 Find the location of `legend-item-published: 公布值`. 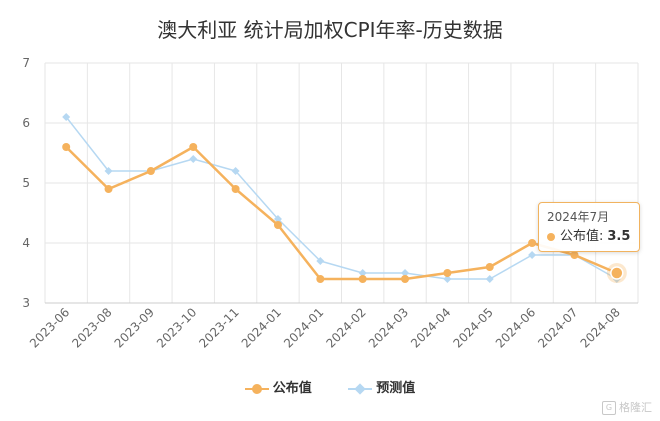

legend-item-published: 公布值 is located at coordinates (278, 386).